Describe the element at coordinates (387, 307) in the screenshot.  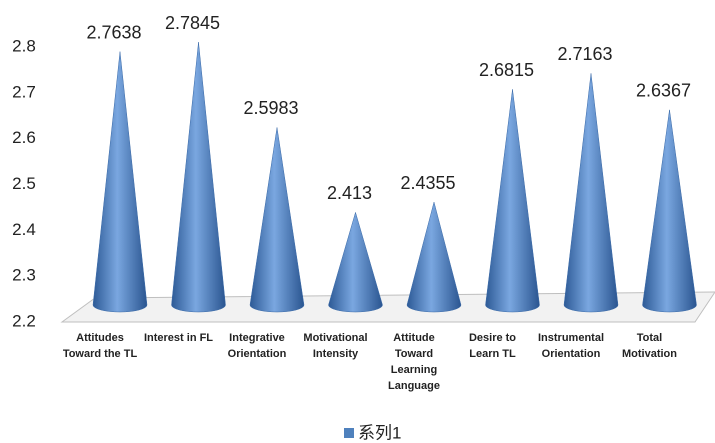
I see `floor` at that location.